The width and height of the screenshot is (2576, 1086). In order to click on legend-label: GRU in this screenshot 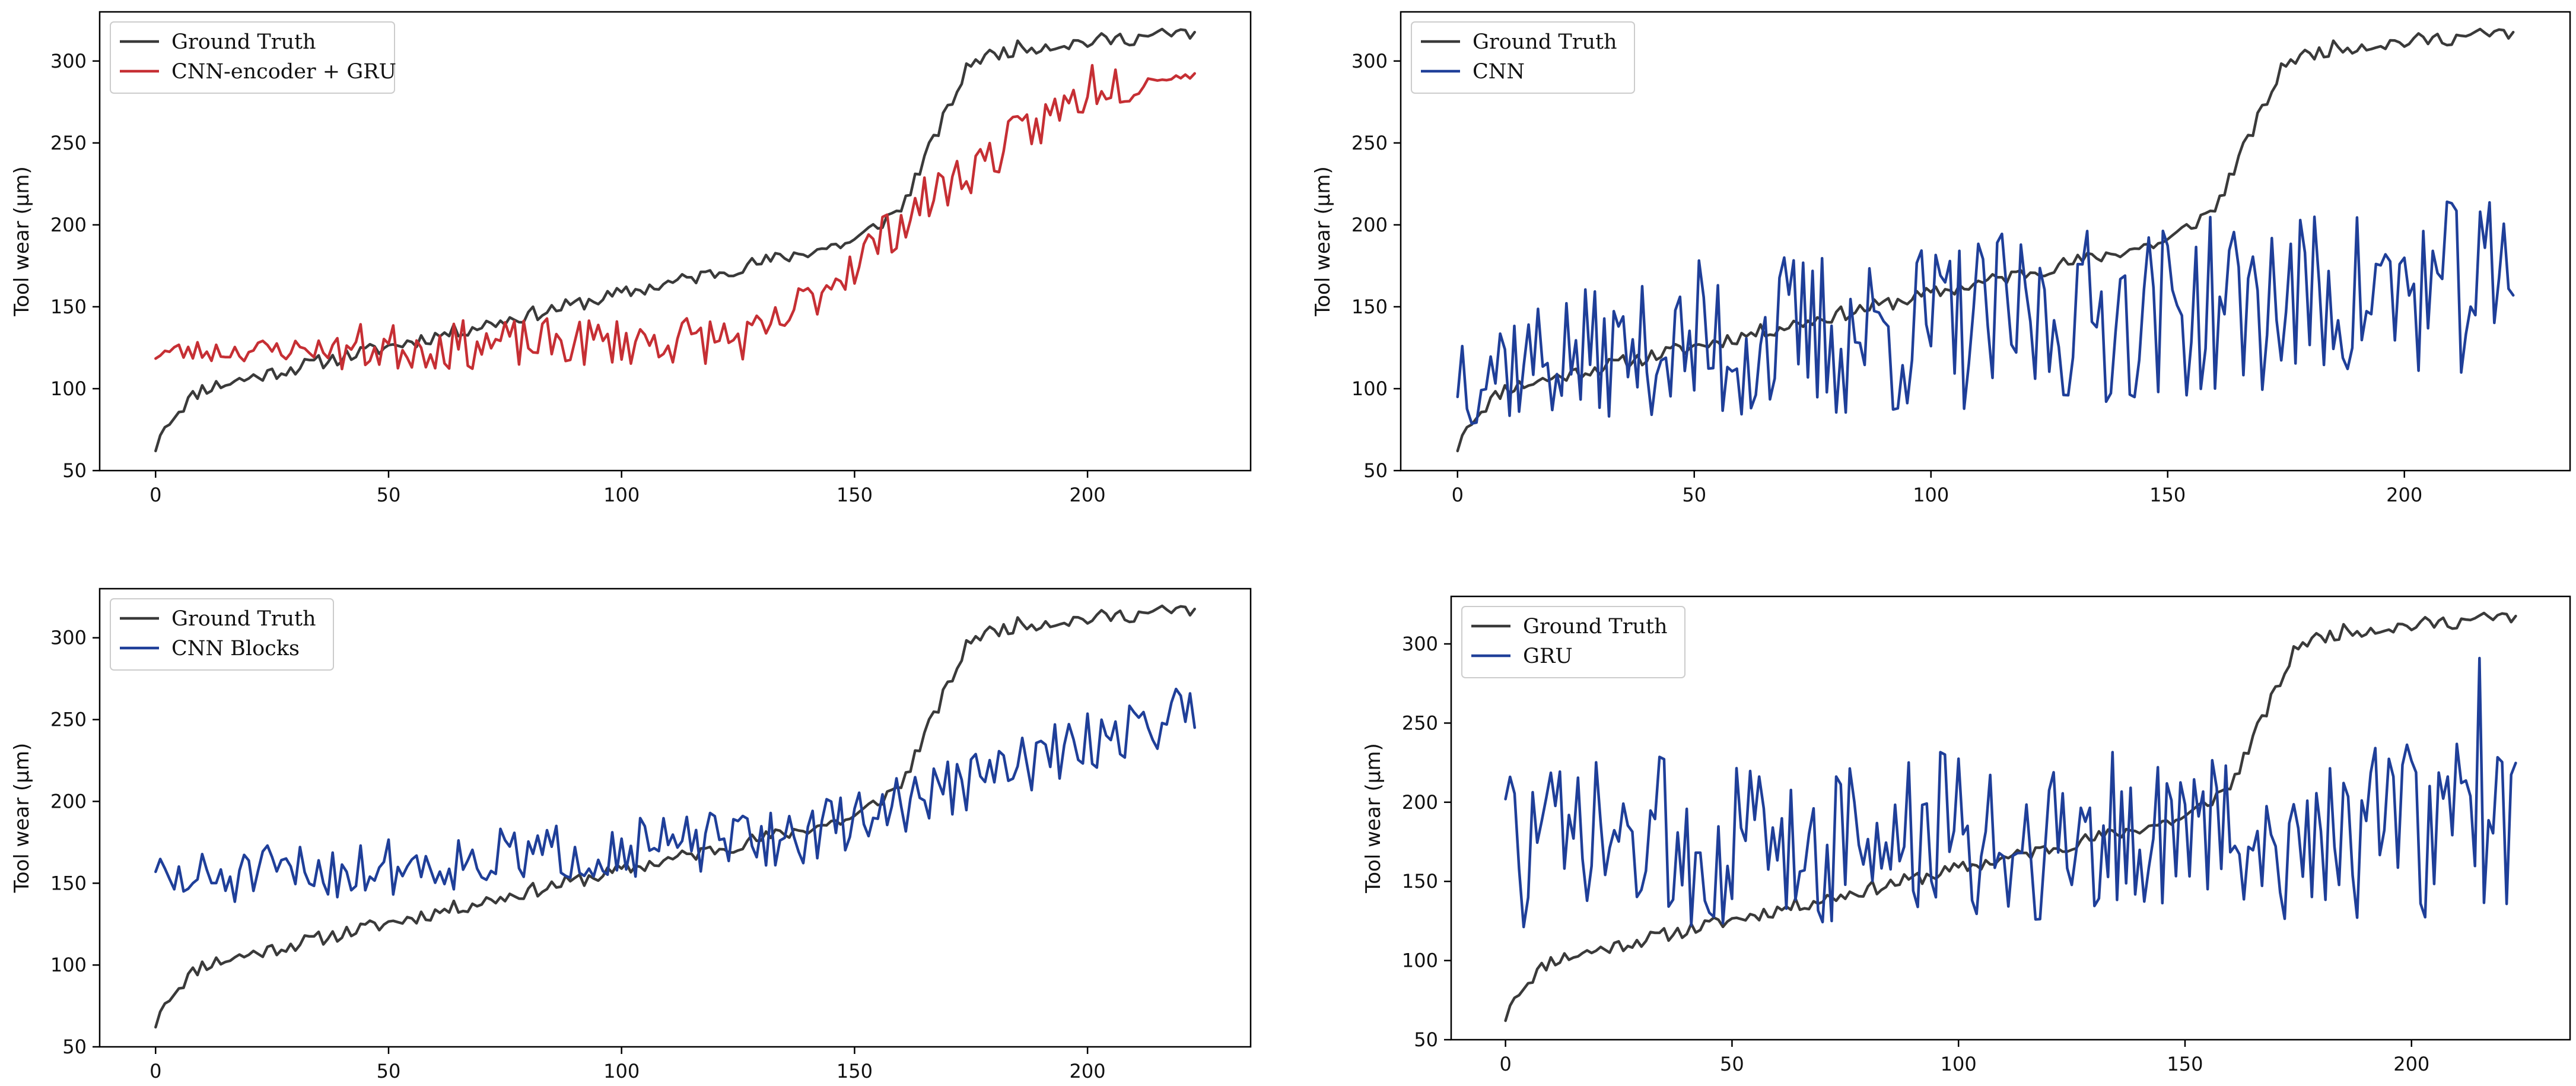, I will do `click(1548, 656)`.